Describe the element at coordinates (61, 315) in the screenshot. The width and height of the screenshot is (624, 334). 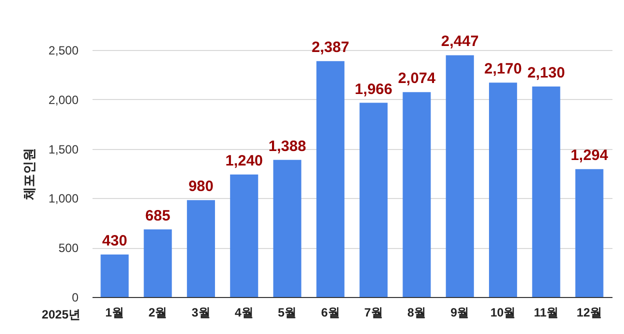
I see `x-axis-title: 2025년` at that location.